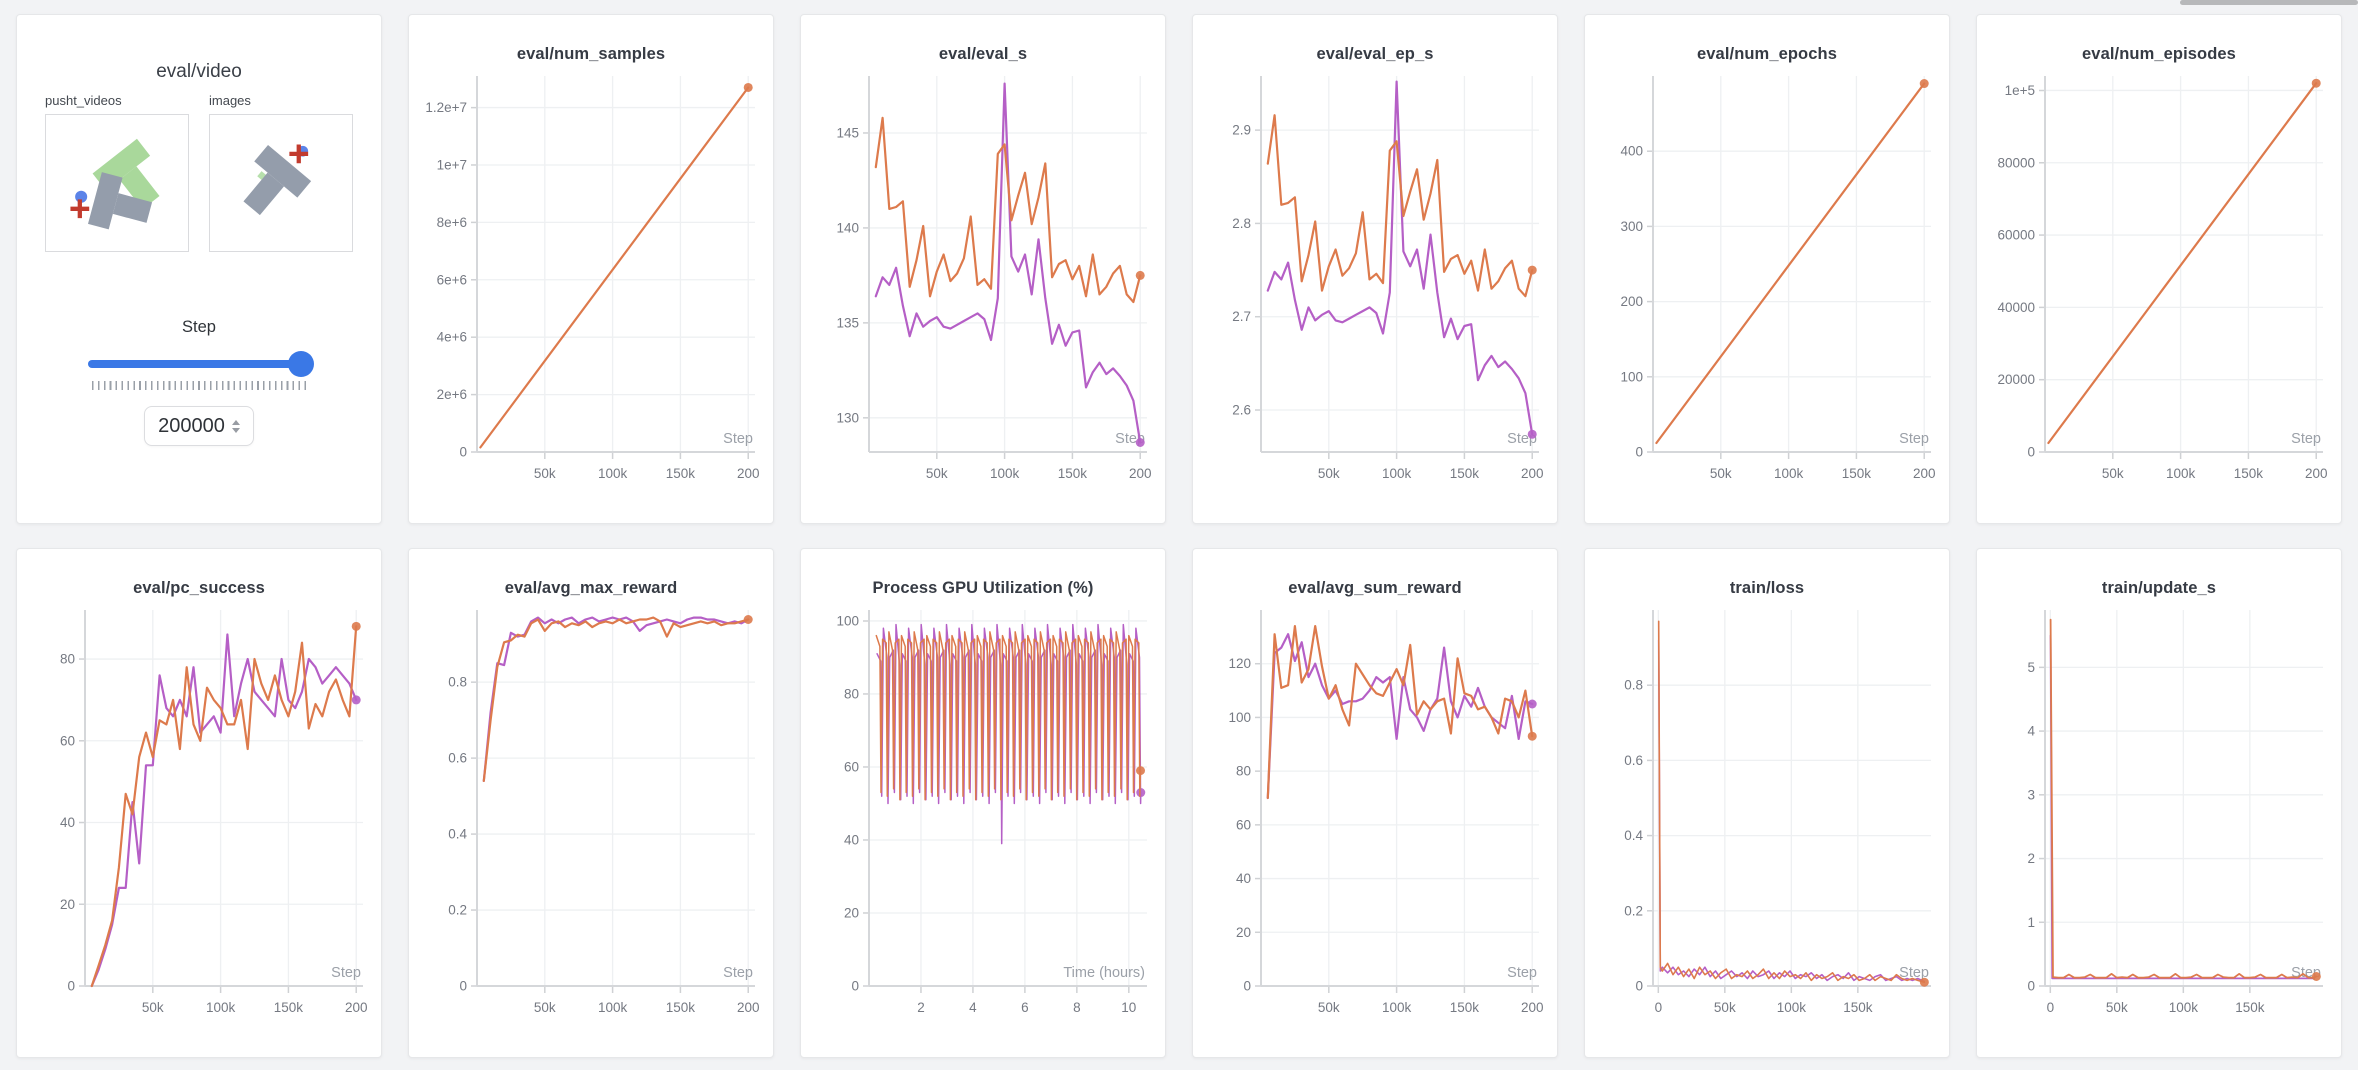 This screenshot has height=1070, width=2358. What do you see at coordinates (301, 364) in the screenshot?
I see `slider-thumb` at bounding box center [301, 364].